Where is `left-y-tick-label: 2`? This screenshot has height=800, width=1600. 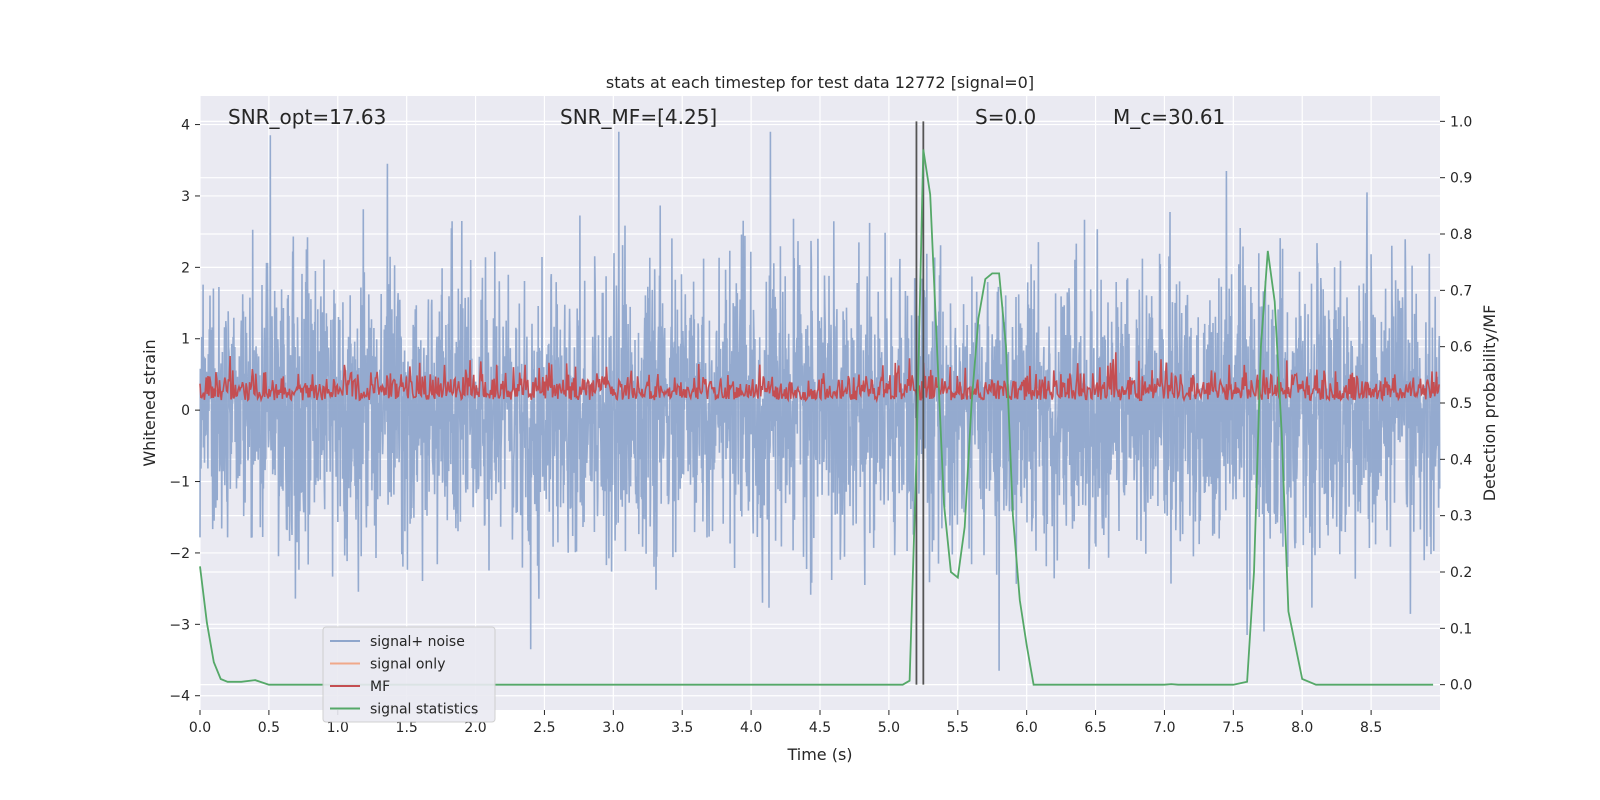
left-y-tick-label: 2 is located at coordinates (185, 268).